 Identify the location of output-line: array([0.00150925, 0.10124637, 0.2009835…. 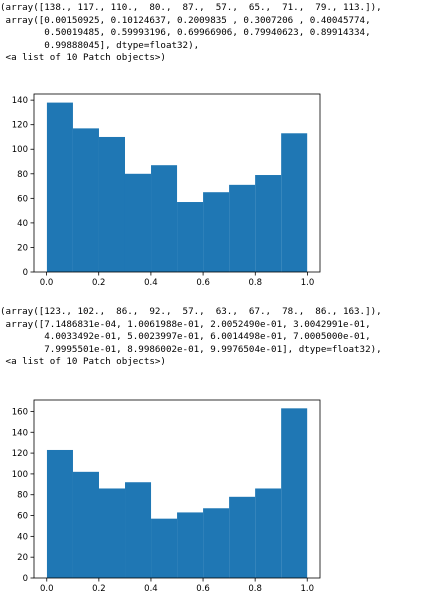
(185, 20).